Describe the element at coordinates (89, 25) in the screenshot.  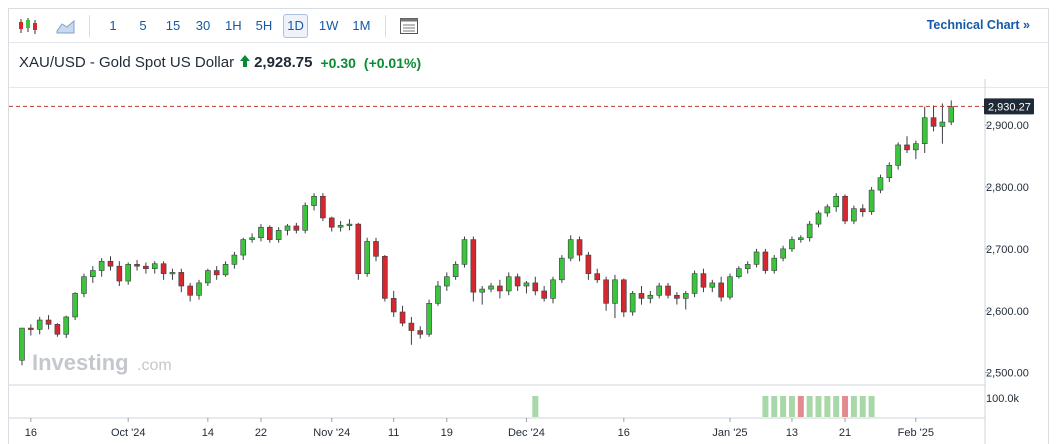
I see `toolbar-divider` at that location.